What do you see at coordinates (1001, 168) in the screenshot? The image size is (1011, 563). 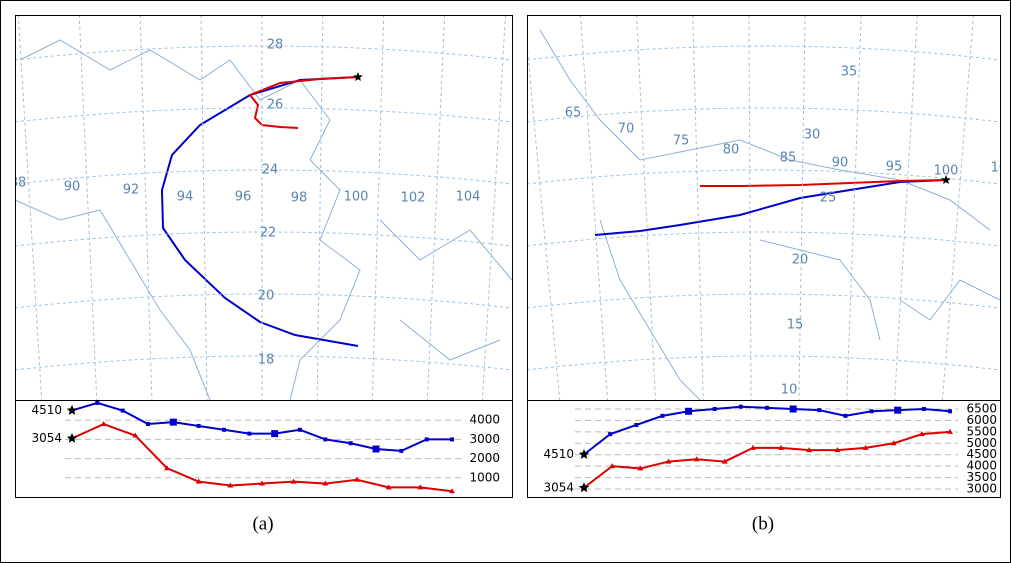 I see `lon-label: 105` at bounding box center [1001, 168].